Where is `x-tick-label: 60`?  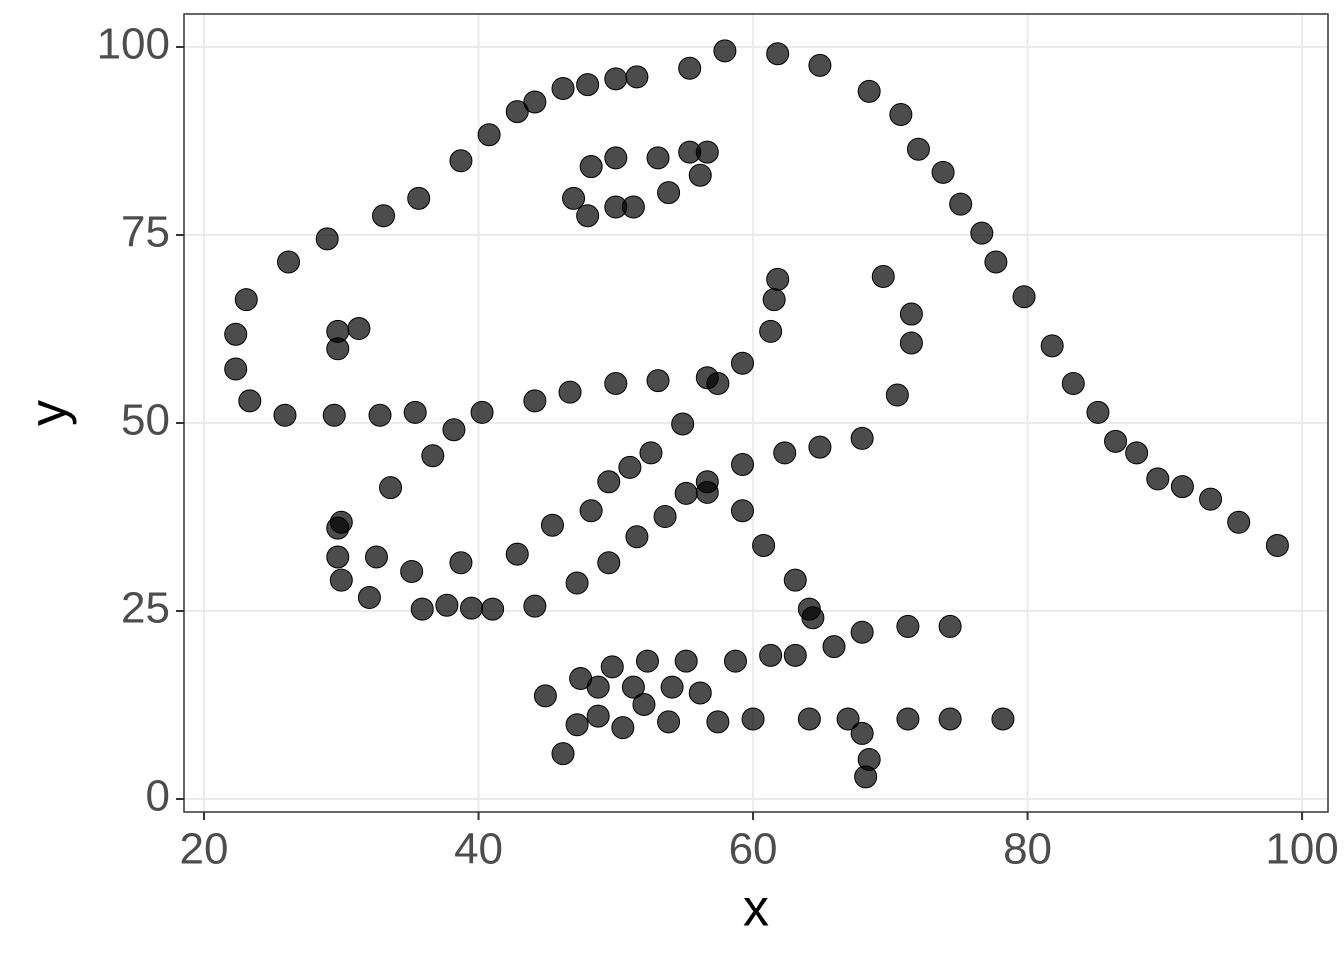
x-tick-label: 60 is located at coordinates (753, 849).